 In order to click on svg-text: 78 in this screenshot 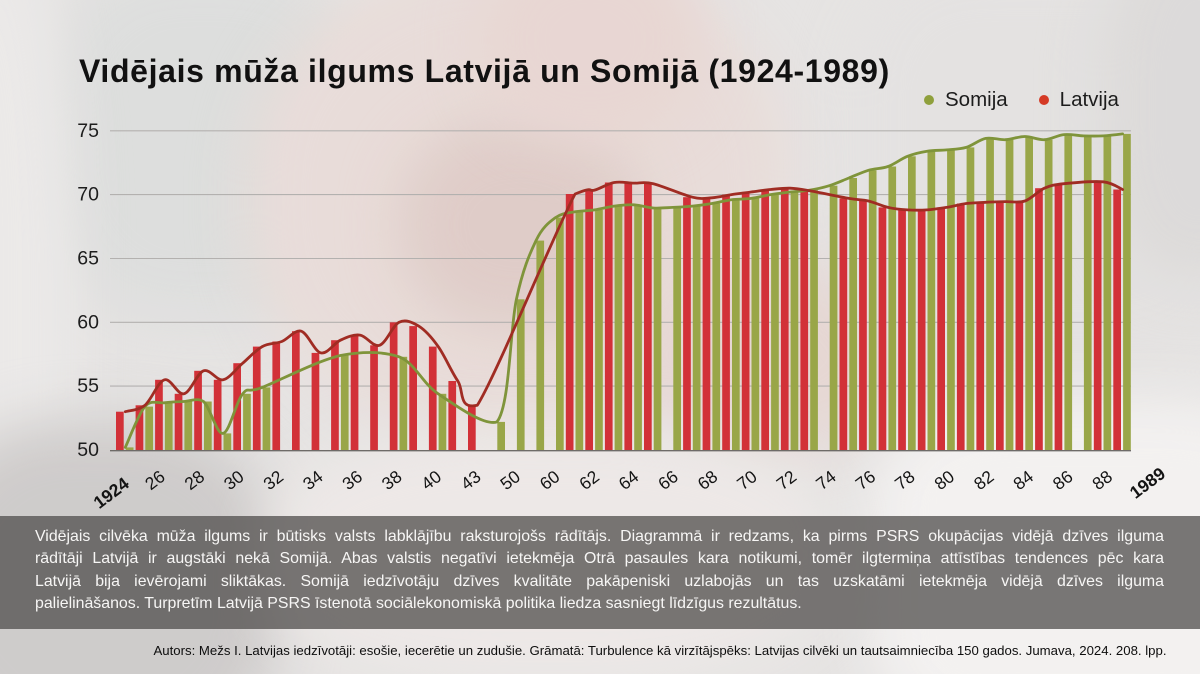, I will do `click(905, 480)`.